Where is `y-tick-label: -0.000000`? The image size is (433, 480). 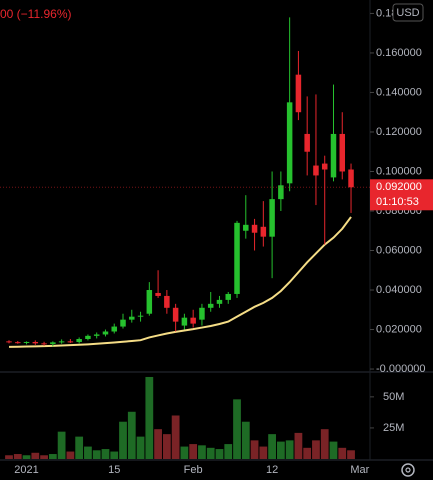 y-tick-label: -0.000000 is located at coordinates (401, 369).